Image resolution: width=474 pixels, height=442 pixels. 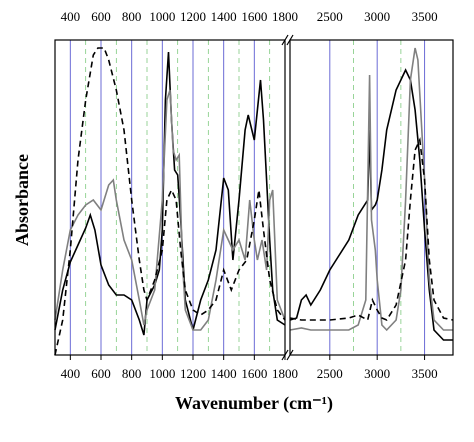 I want to click on spectrum-line, so click(x=371, y=229).